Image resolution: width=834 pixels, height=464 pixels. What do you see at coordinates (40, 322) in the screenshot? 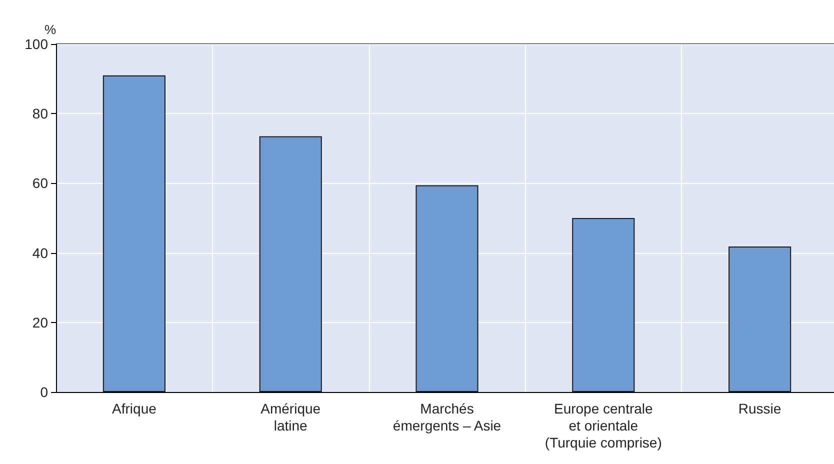
I see `y-tick-label: 20` at bounding box center [40, 322].